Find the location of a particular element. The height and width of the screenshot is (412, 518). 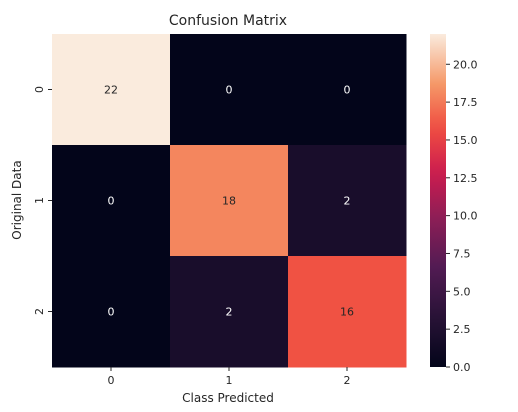

colorbar-tick-label: 7.5 is located at coordinates (462, 253).